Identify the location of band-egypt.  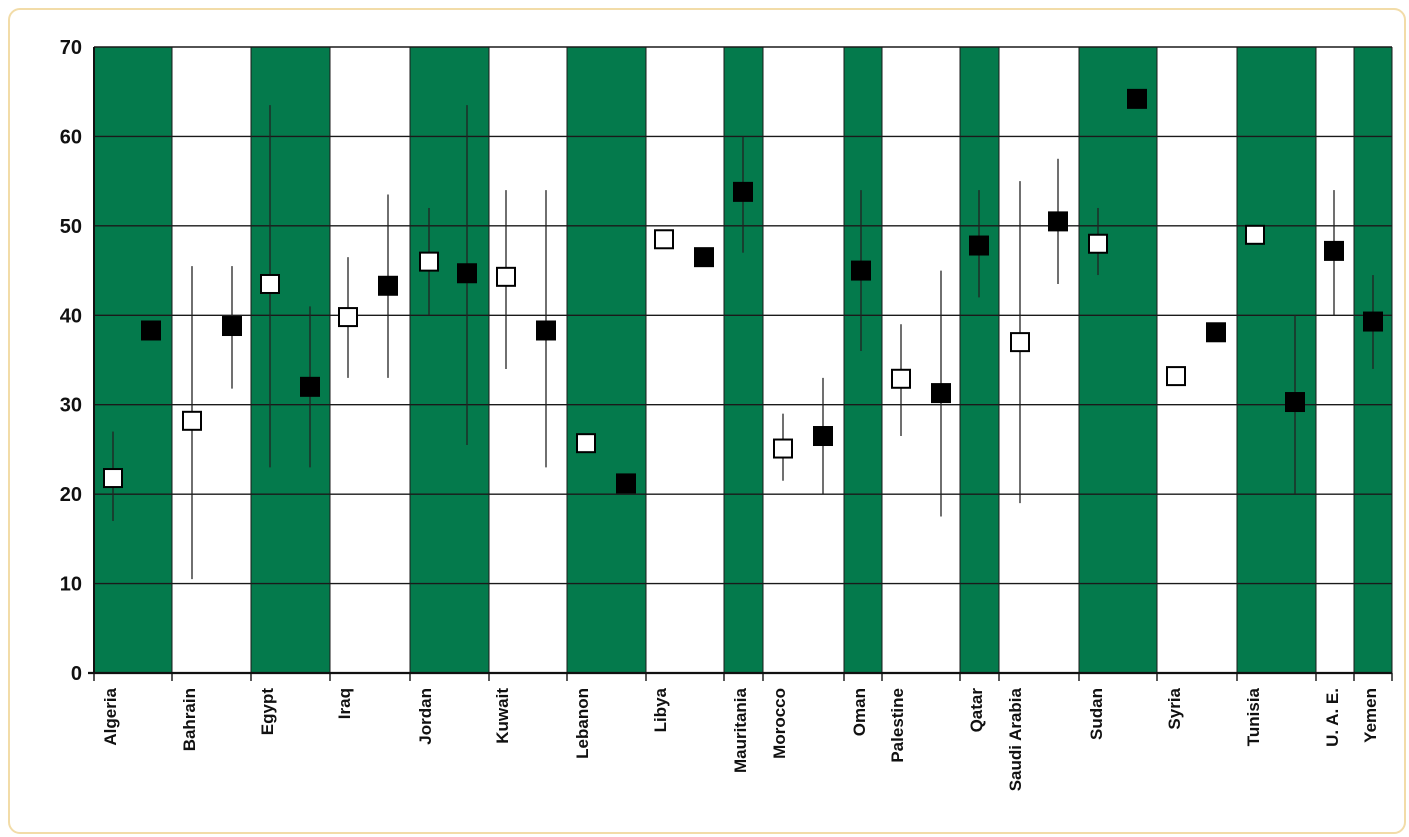
(290, 360).